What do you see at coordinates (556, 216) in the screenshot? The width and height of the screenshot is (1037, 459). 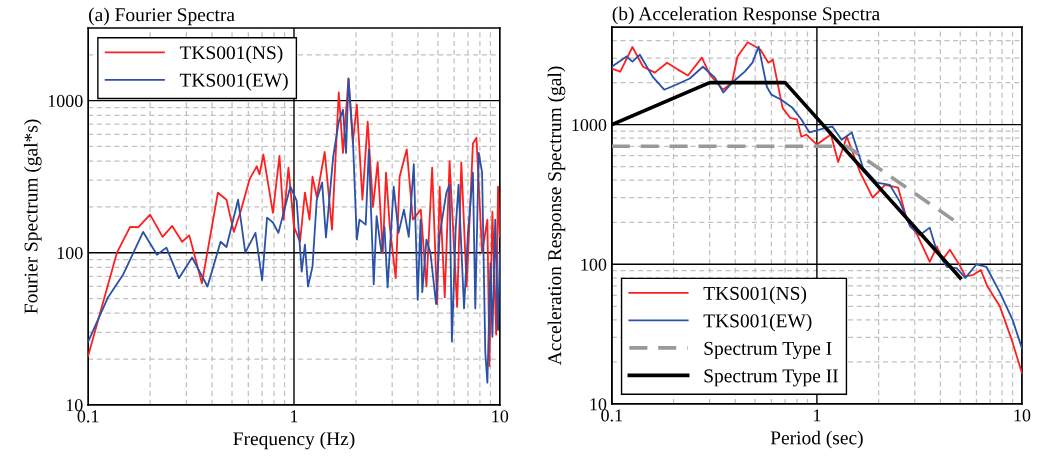 I see `y-axis-title: Acceleration Response Spectrum (gal)` at bounding box center [556, 216].